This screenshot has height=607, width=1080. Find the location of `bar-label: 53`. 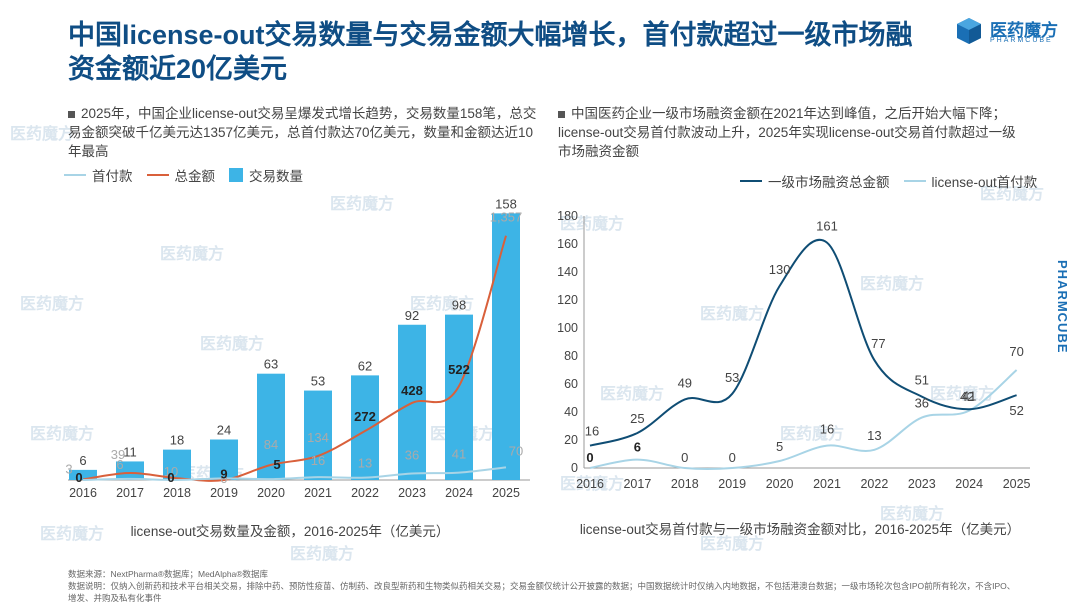

bar-label: 53 is located at coordinates (318, 381).